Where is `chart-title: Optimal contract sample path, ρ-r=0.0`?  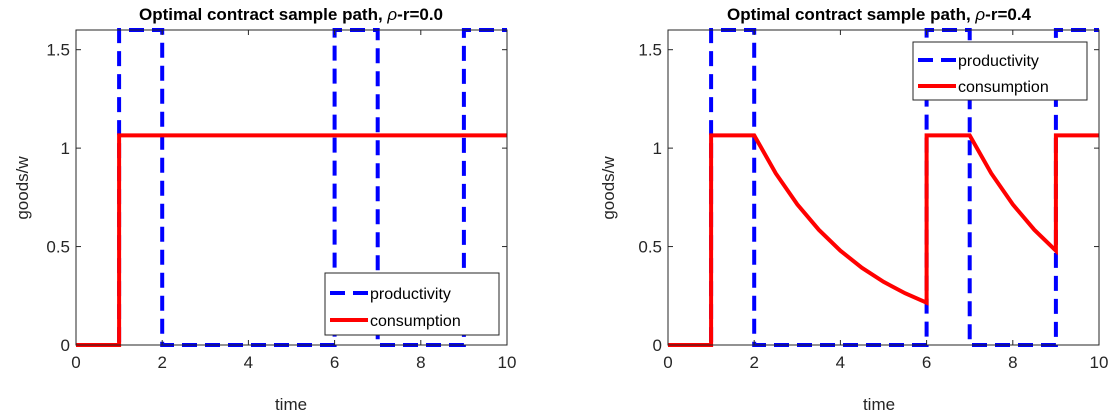
chart-title: Optimal contract sample path, ρ-r=0.0 is located at coordinates (291, 14).